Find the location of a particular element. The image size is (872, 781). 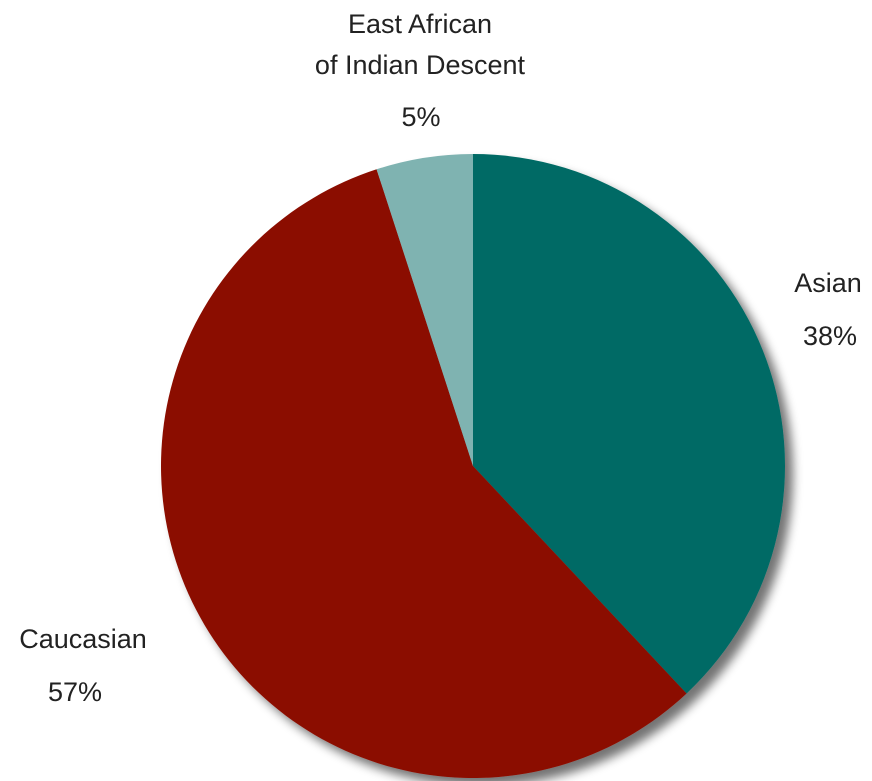

slice-label-asian: Asian is located at coordinates (828, 283).